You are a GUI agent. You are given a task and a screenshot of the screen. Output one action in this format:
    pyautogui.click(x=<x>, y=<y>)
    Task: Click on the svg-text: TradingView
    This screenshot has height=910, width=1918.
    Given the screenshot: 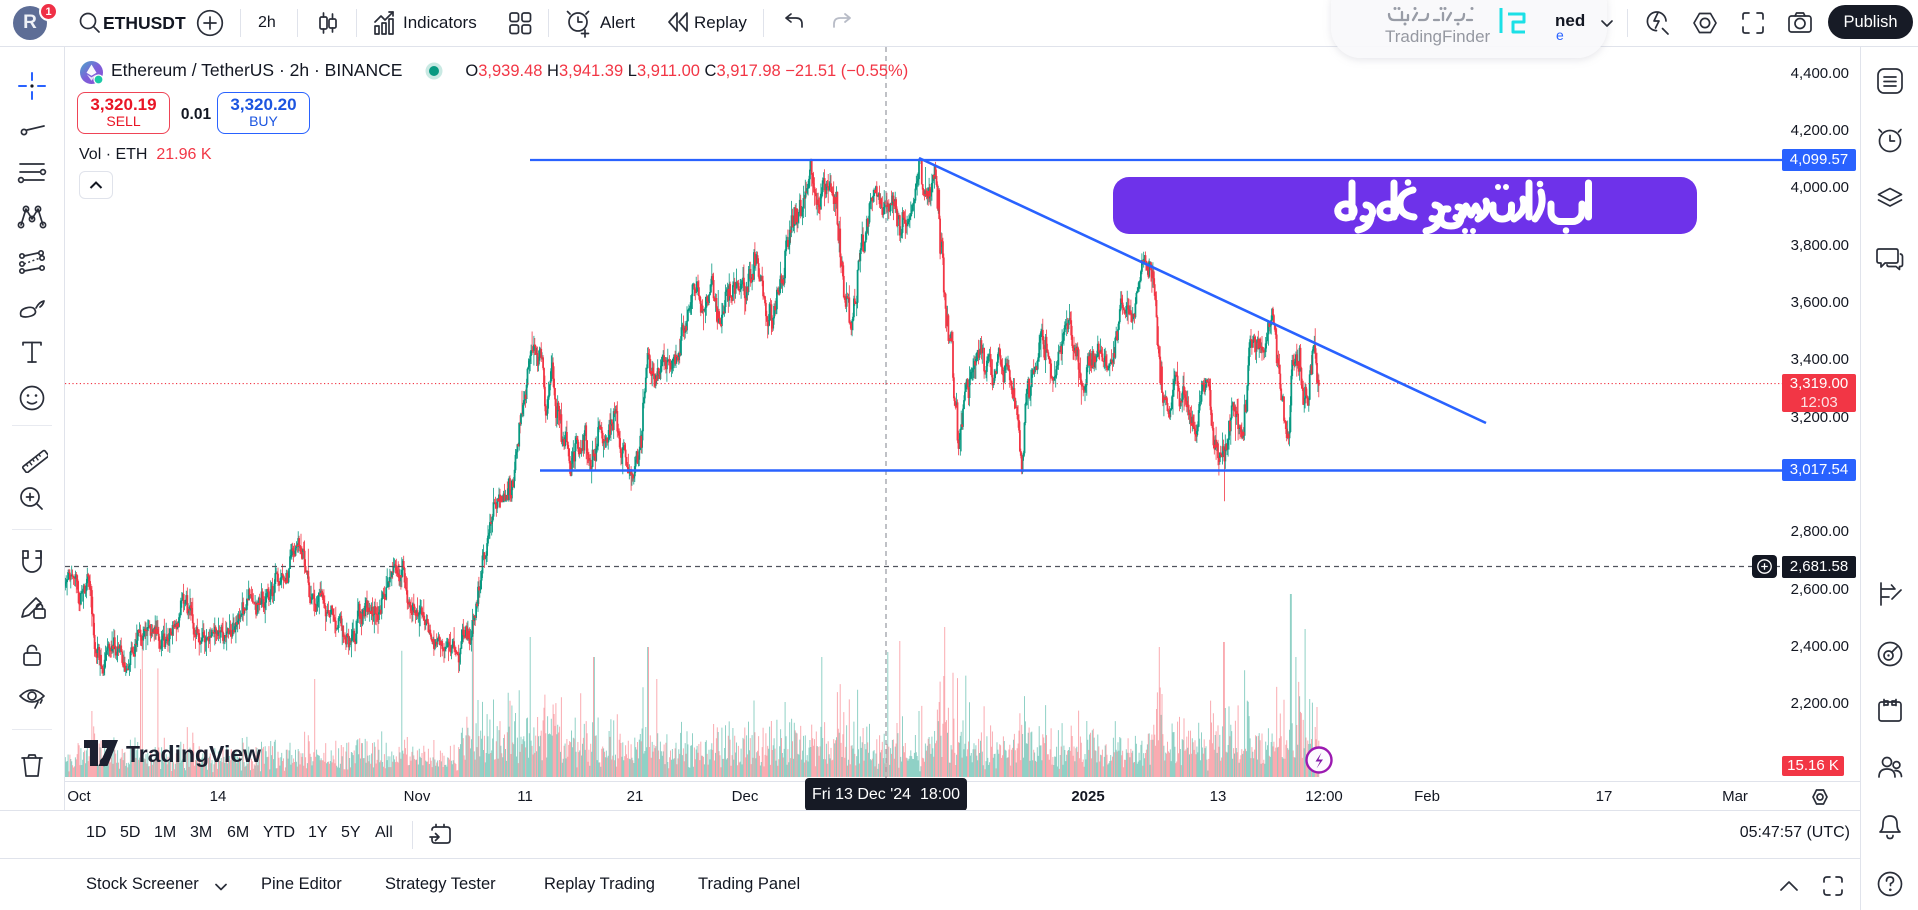 What is the action you would take?
    pyautogui.click(x=193, y=754)
    